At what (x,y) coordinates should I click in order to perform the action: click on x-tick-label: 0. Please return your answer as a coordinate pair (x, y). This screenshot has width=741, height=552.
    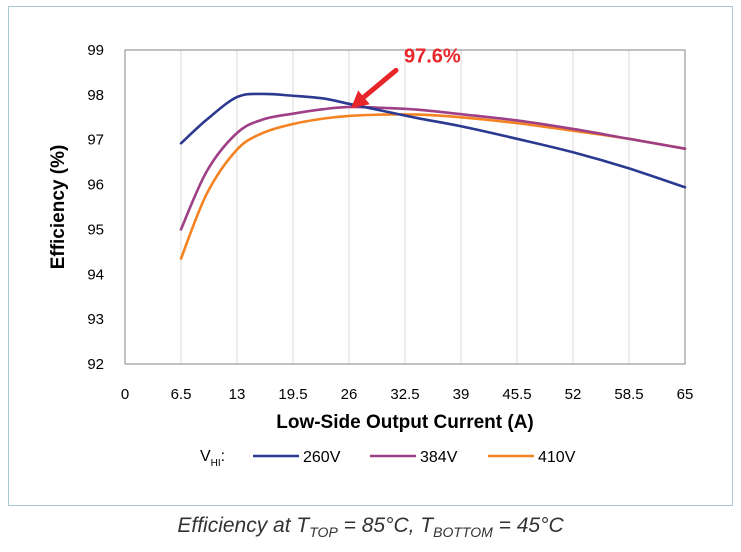
    Looking at the image, I should click on (125, 394).